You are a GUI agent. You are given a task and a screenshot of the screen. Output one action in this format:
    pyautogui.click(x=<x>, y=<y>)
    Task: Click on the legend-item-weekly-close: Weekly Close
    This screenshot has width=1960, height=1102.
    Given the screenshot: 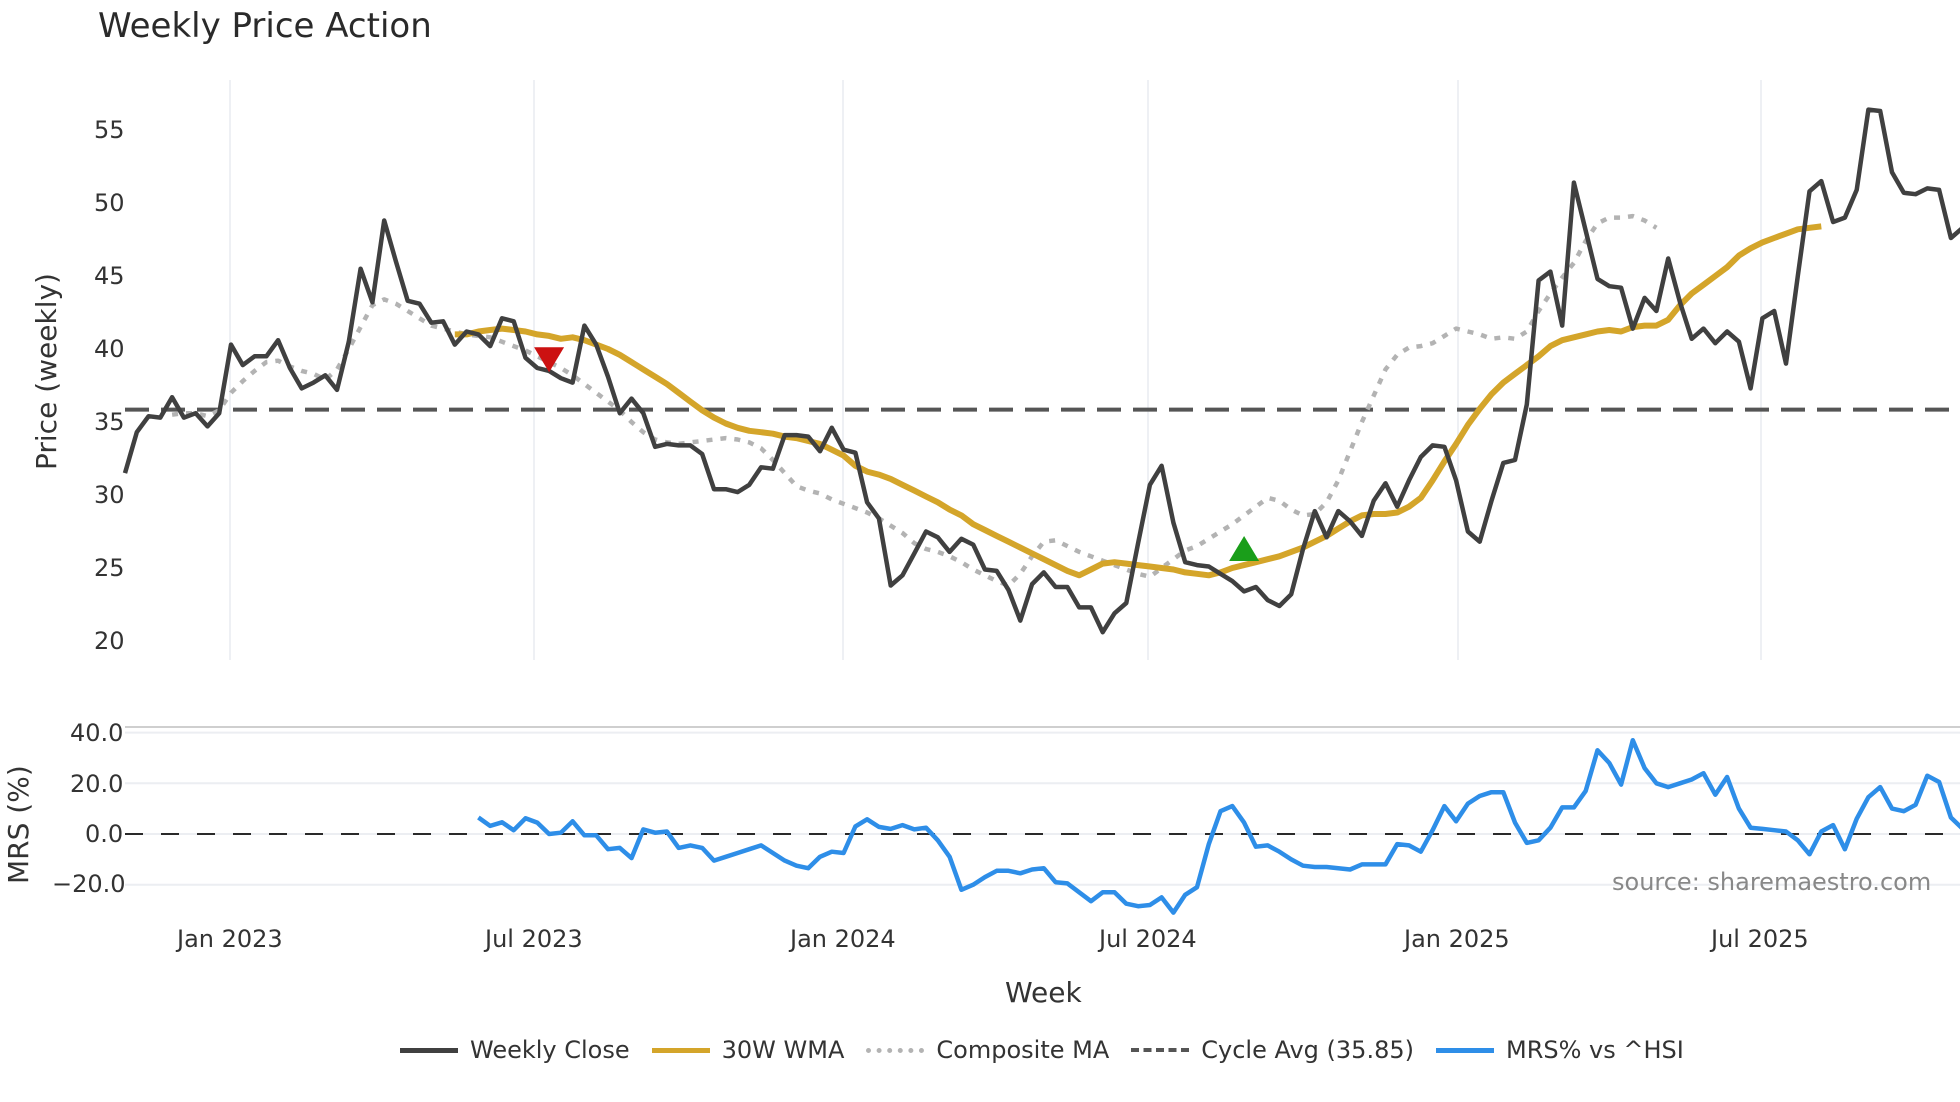 What is the action you would take?
    pyautogui.click(x=515, y=1050)
    